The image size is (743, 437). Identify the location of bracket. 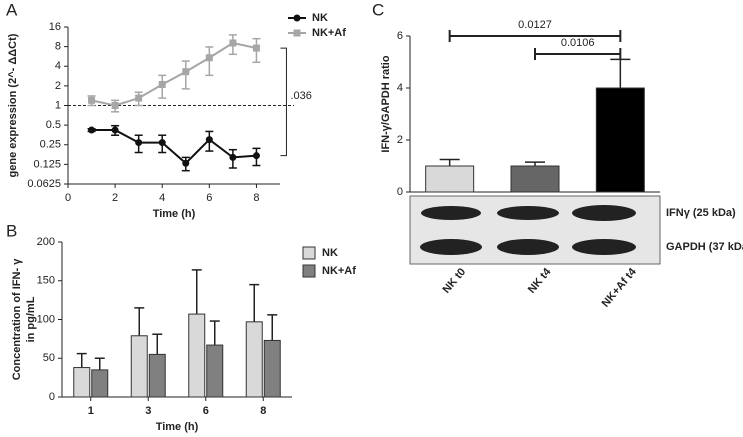
(283, 102).